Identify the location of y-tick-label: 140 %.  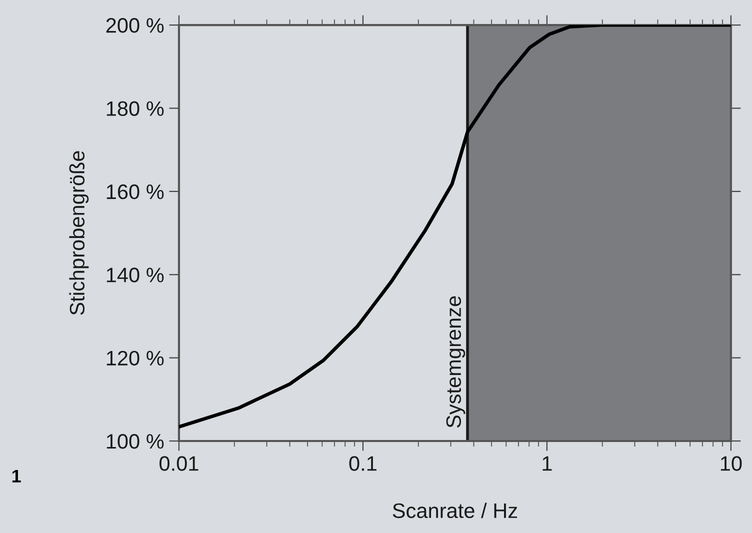
(135, 275).